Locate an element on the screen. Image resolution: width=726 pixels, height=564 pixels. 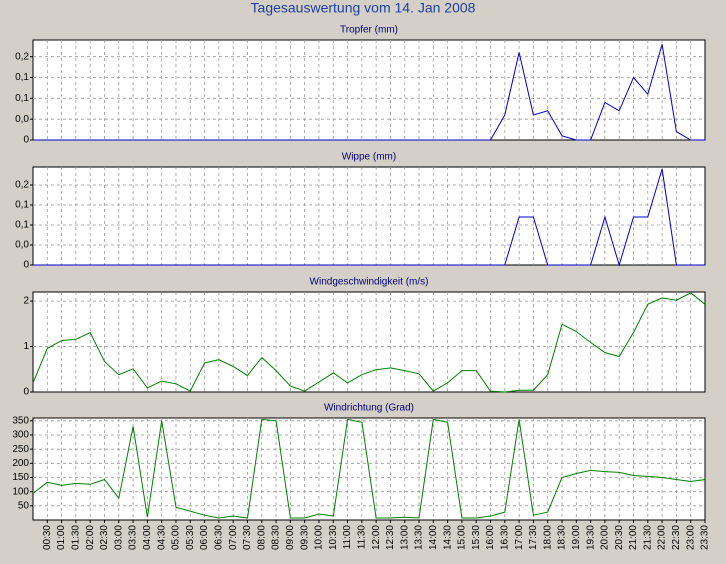
x-tick-label: 06:30 is located at coordinates (219, 537).